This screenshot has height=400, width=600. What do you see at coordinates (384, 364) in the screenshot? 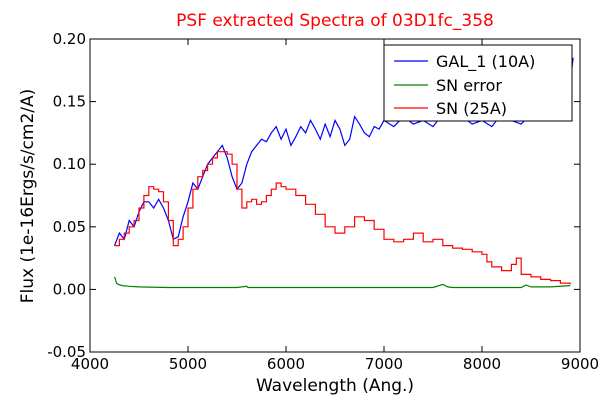
I see `x-tick-label: 7000` at bounding box center [384, 364].